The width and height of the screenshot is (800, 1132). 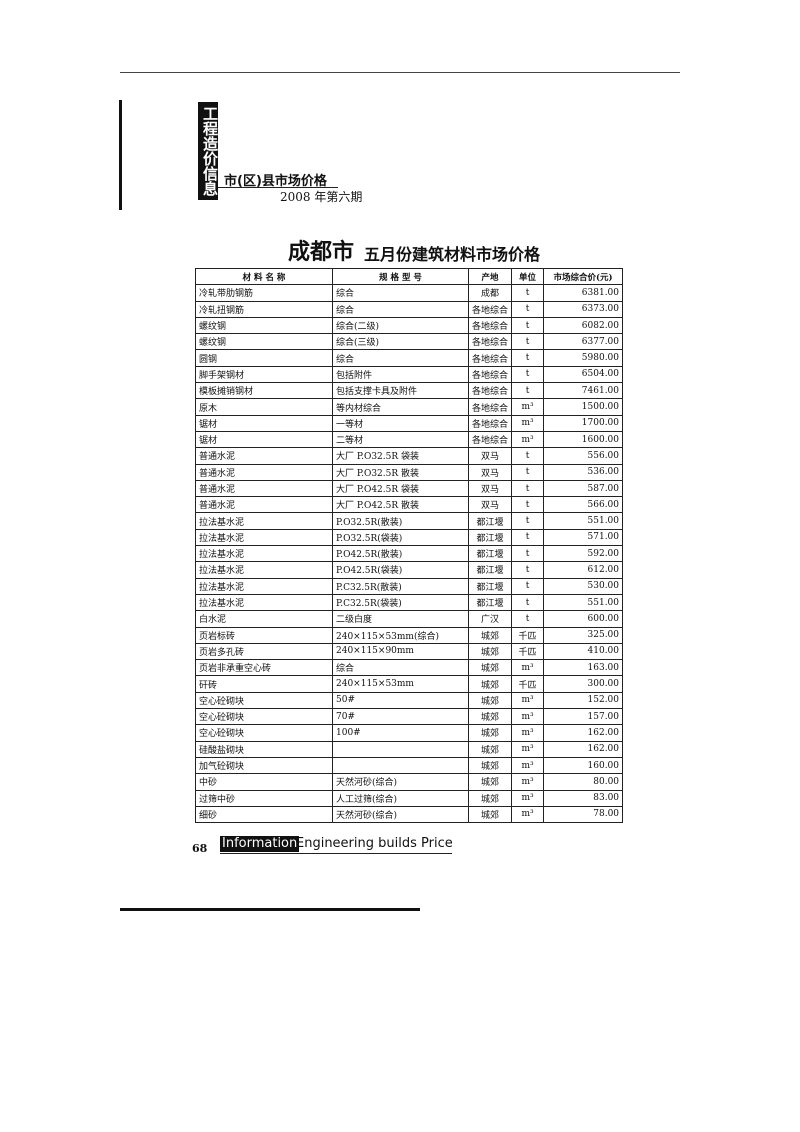 I want to click on section-title: 市(区)县市场价格, so click(x=275, y=181).